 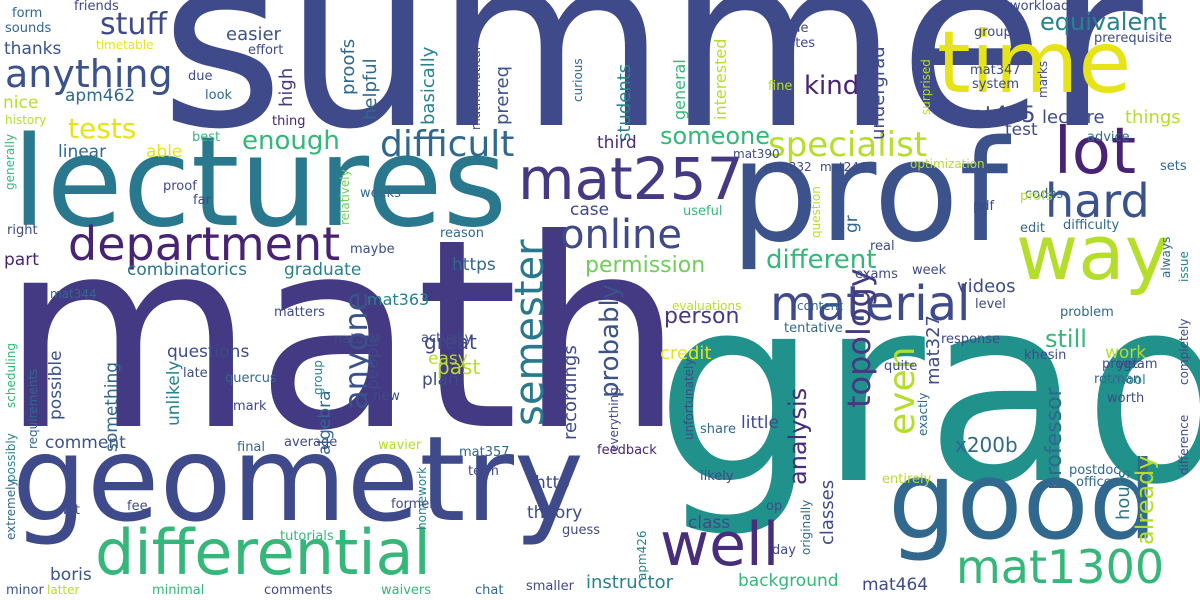 What do you see at coordinates (1043, 79) in the screenshot?
I see `word-marks: marks` at bounding box center [1043, 79].